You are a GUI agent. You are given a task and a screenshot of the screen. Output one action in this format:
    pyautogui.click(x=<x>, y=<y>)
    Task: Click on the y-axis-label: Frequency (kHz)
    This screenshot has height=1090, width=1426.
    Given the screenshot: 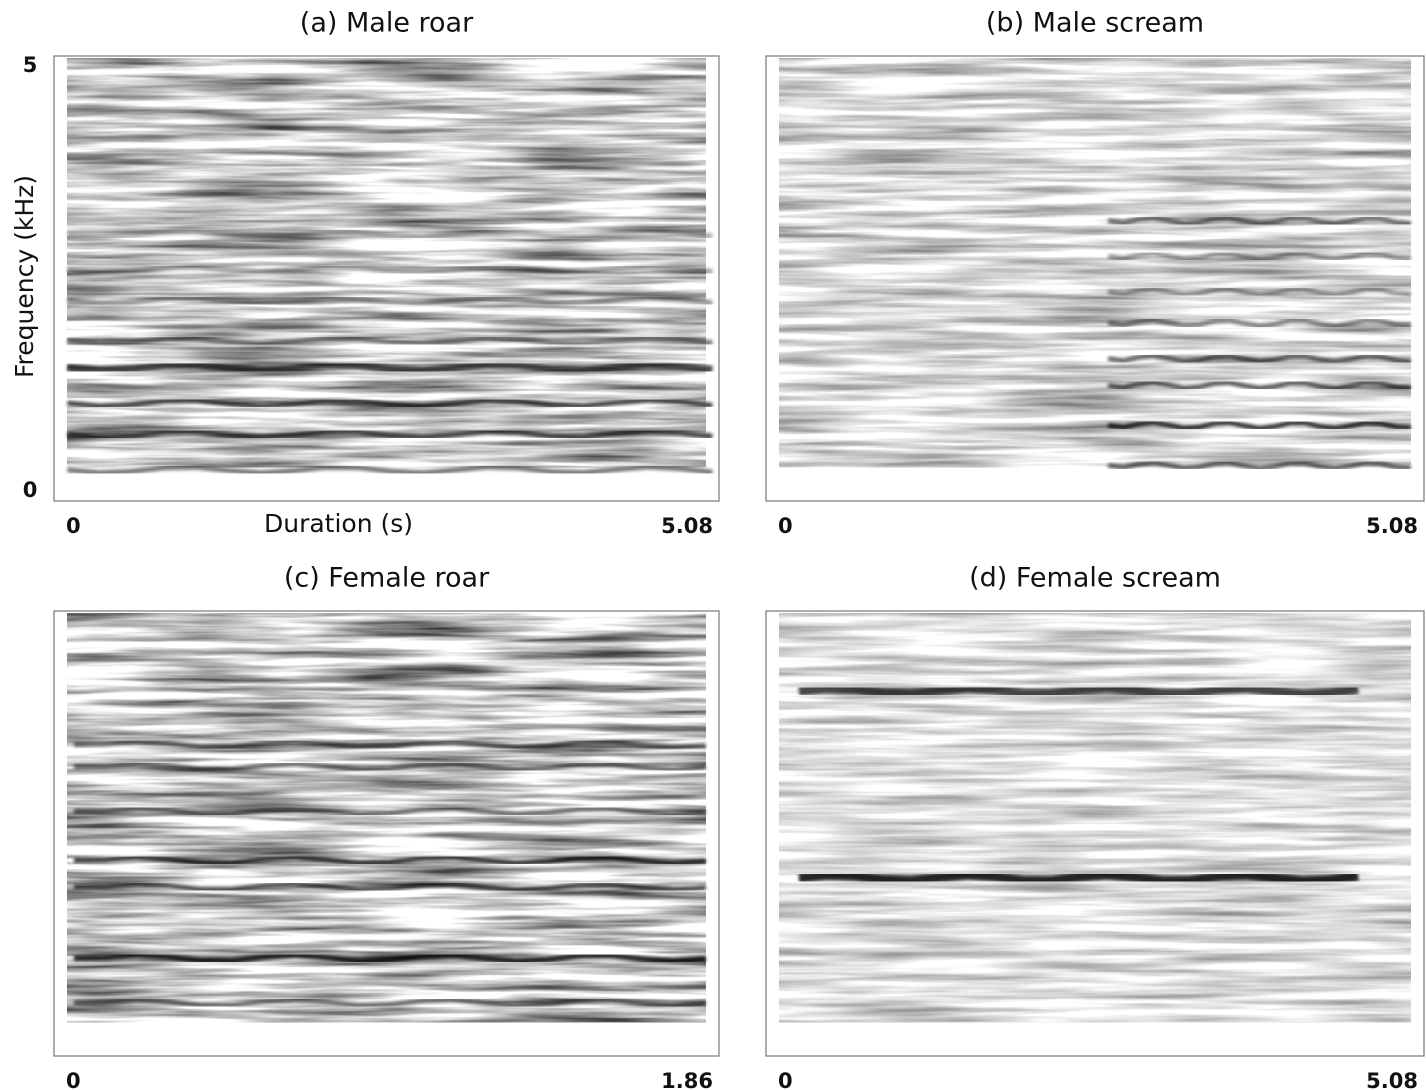 What is the action you would take?
    pyautogui.click(x=24, y=276)
    